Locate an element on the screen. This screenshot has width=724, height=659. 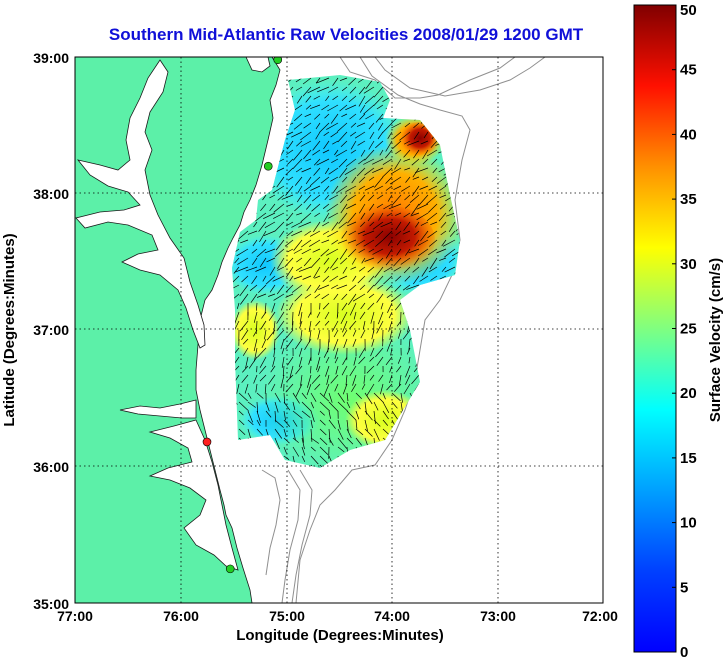
x-tick-label: 77:00 is located at coordinates (75, 616).